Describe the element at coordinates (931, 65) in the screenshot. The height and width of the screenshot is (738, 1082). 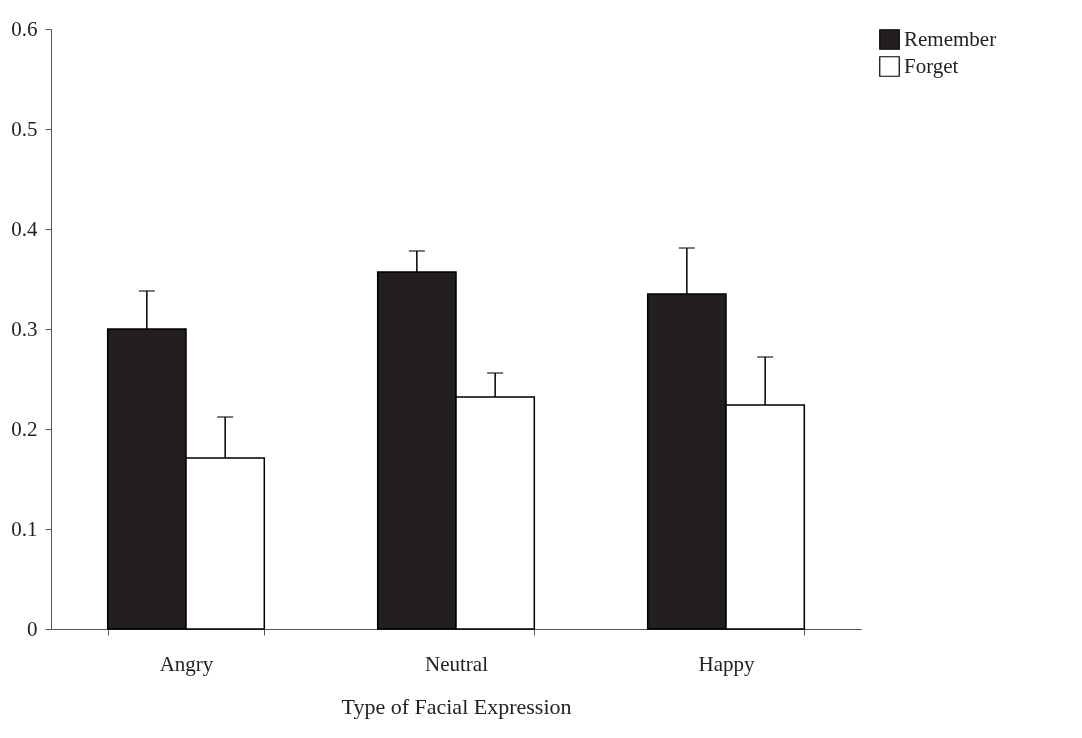
I see `legend-label: Forget` at that location.